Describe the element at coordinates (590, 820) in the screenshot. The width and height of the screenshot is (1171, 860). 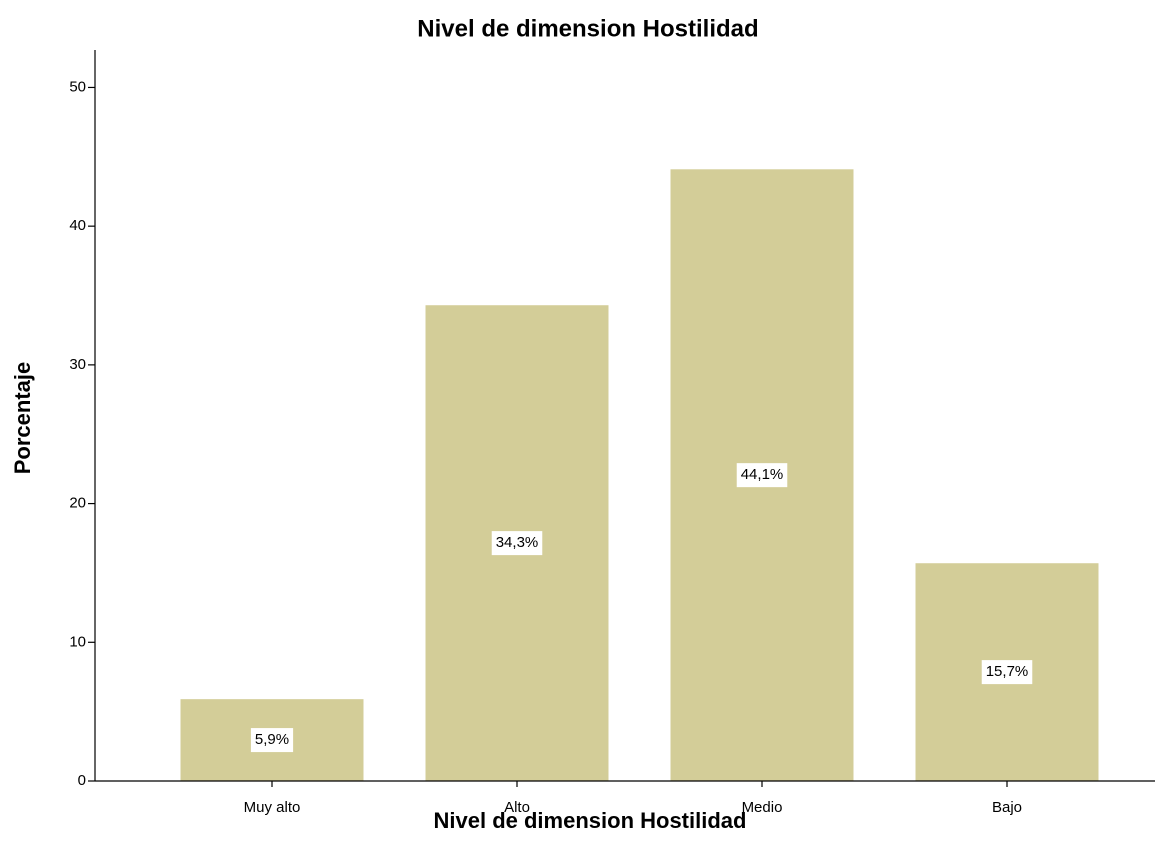
I see `x-axis-title: Nivel de dimension Hostilidad` at that location.